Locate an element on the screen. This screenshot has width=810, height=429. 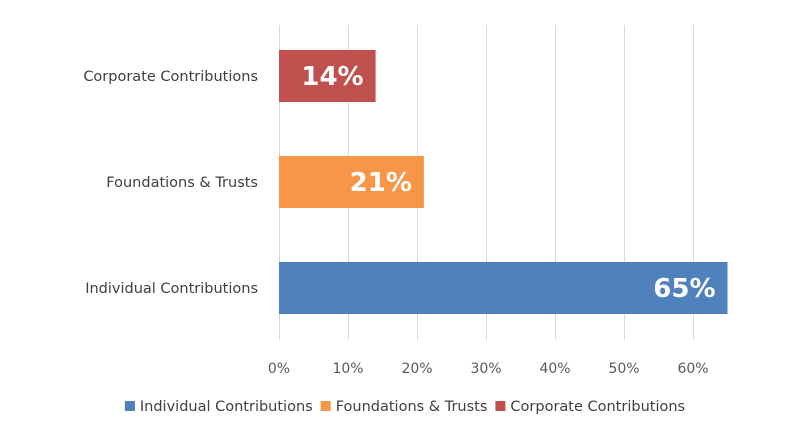
legend-label-individual-contributions: Individual Contributions is located at coordinates (226, 407).